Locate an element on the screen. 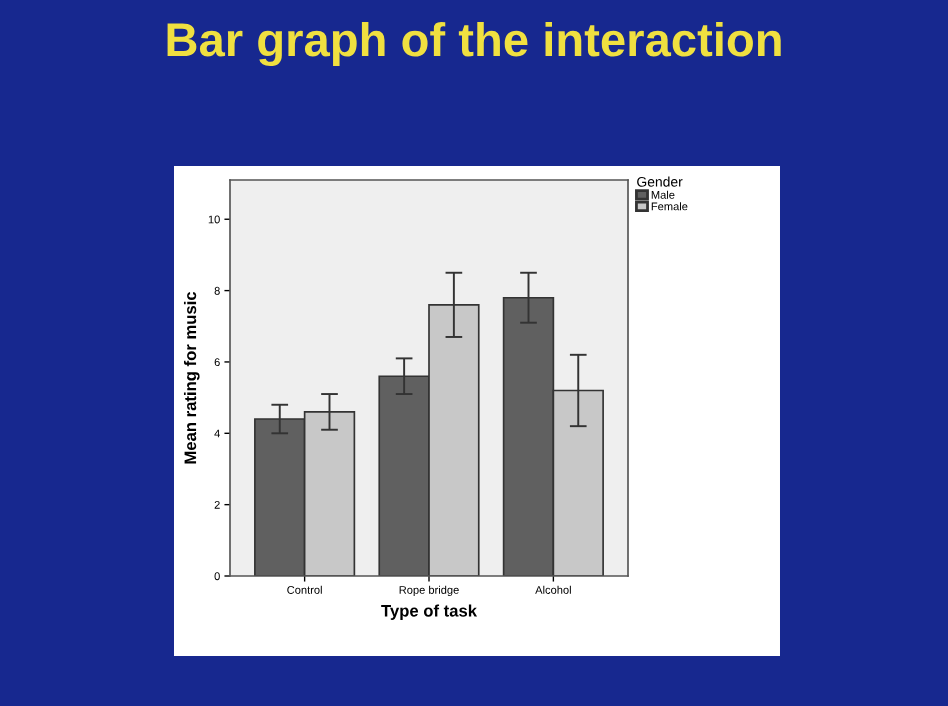 The height and width of the screenshot is (706, 948). y-axis-title: Mean rating for music is located at coordinates (191, 377).